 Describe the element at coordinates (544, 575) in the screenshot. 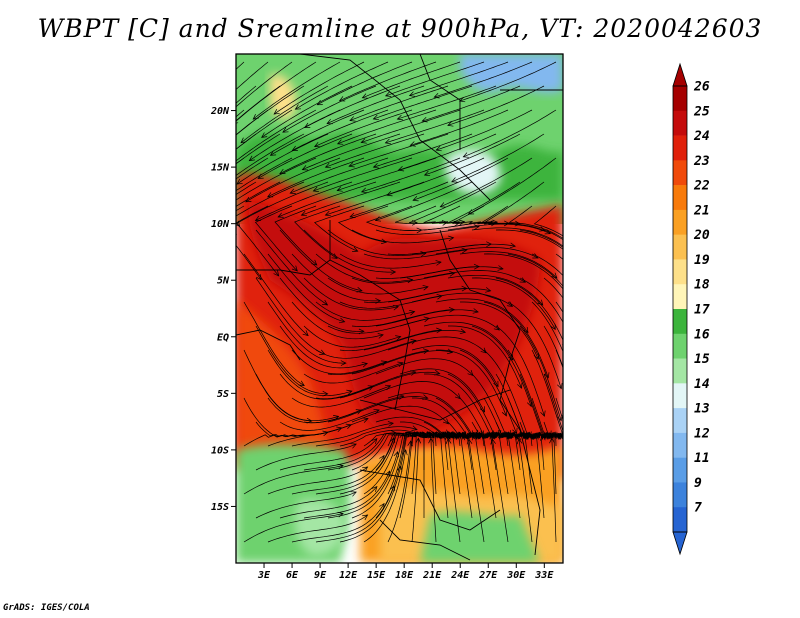

I see `lon-tick-label: 33E` at that location.